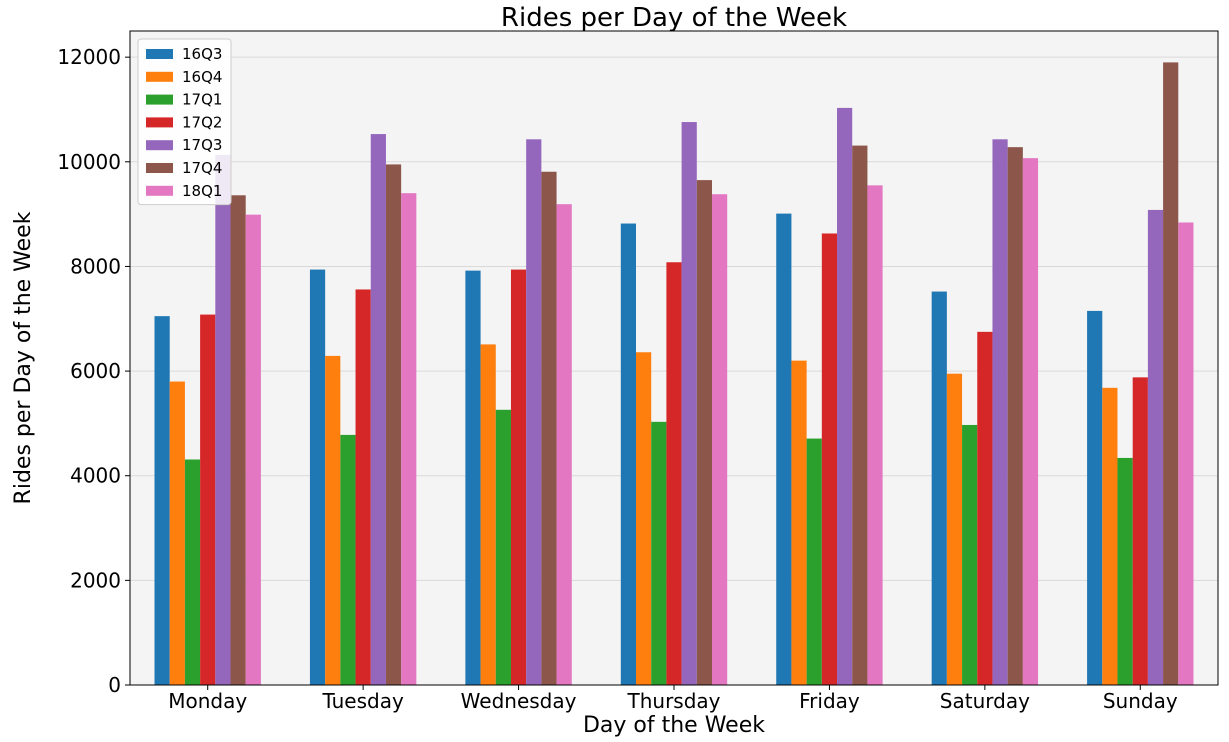  I want to click on legend: 16Q3 16Q4 17Q1 17Q2 17Q3 17Q4 18Q1, so click(184, 122).